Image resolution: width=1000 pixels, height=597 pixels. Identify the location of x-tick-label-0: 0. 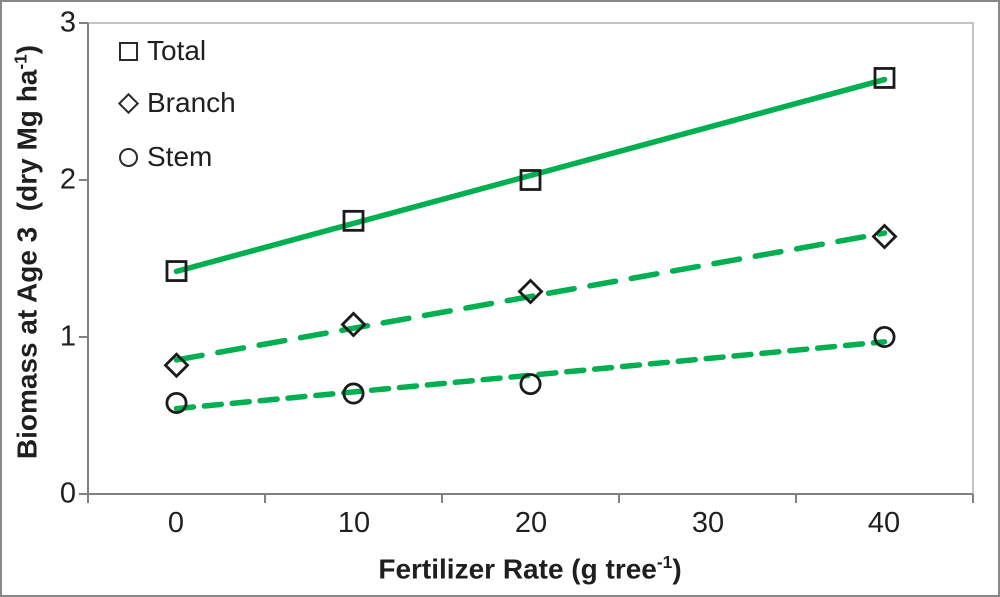
(176, 523).